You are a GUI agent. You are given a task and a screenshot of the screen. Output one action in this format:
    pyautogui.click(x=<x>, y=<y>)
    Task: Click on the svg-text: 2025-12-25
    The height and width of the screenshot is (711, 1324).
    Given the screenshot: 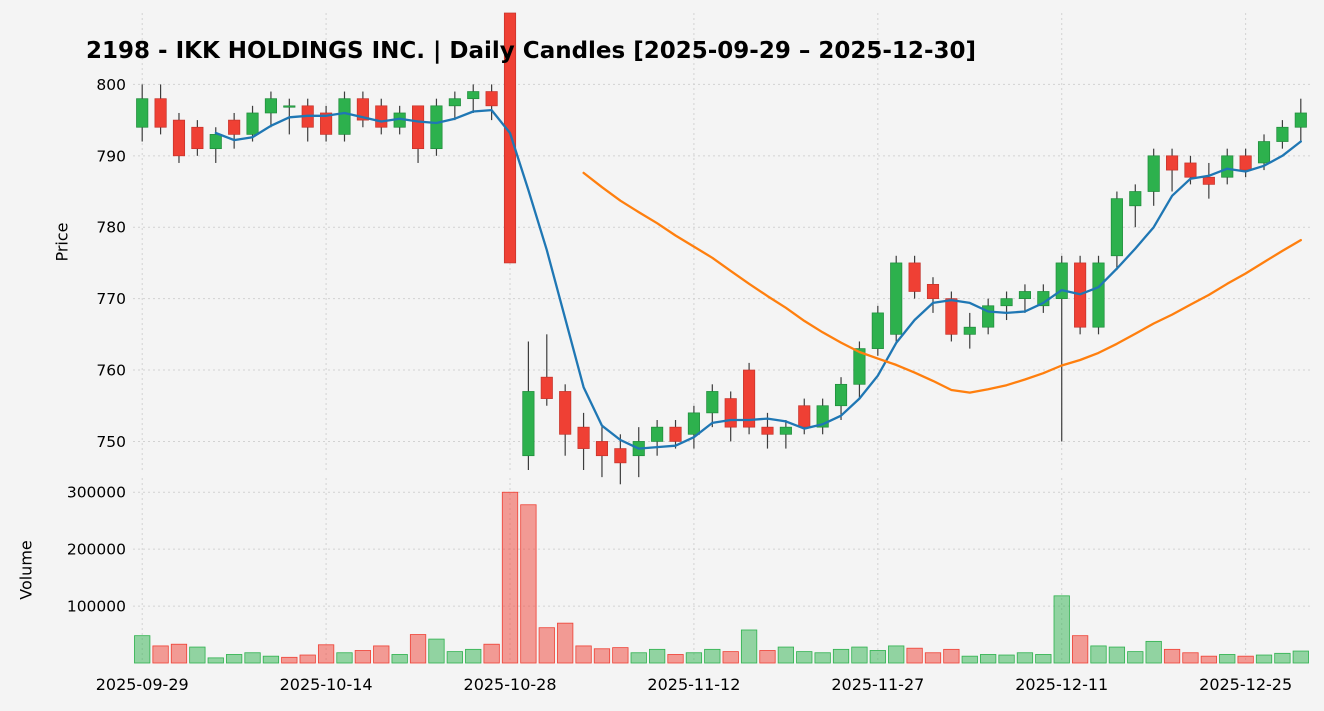 What is the action you would take?
    pyautogui.click(x=1245, y=684)
    